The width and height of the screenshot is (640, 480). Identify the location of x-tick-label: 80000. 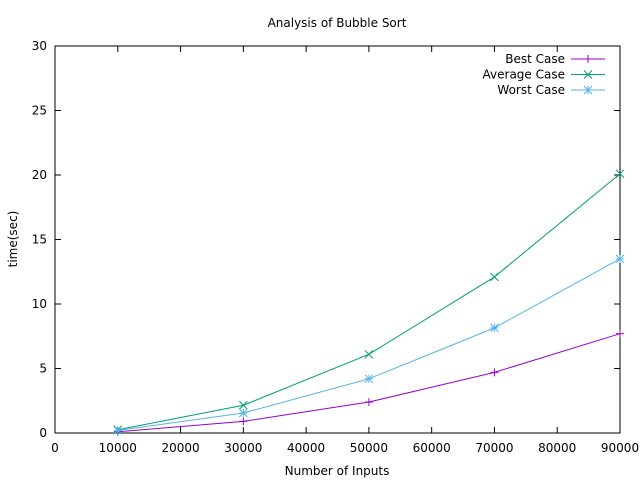
(557, 448).